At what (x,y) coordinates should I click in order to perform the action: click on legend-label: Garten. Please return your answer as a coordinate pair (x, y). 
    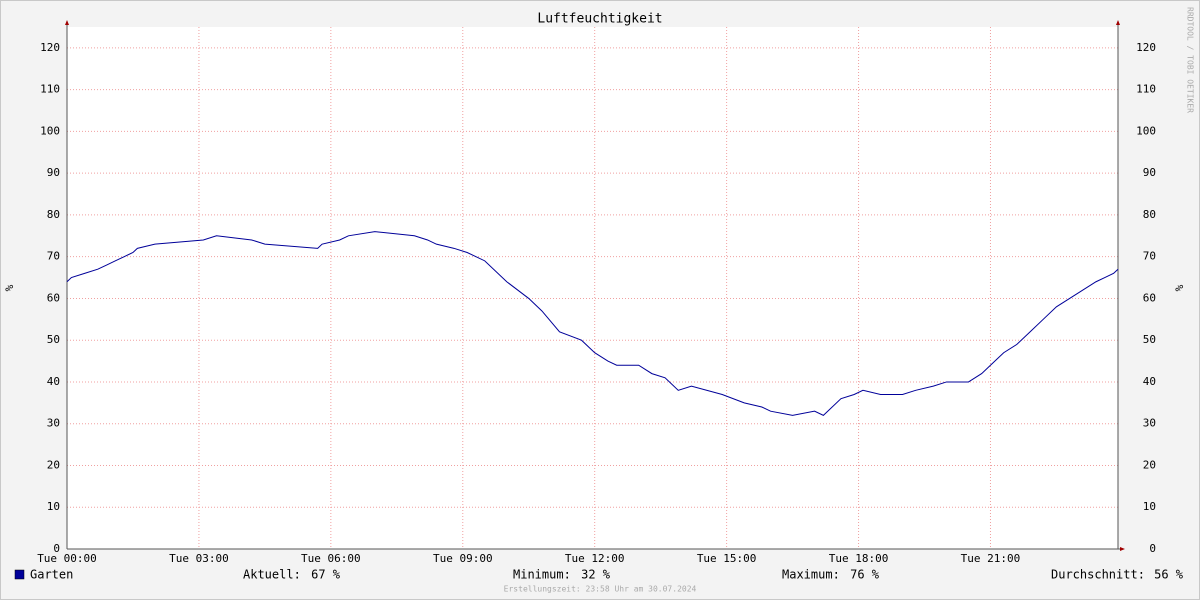
    Looking at the image, I should click on (51, 575).